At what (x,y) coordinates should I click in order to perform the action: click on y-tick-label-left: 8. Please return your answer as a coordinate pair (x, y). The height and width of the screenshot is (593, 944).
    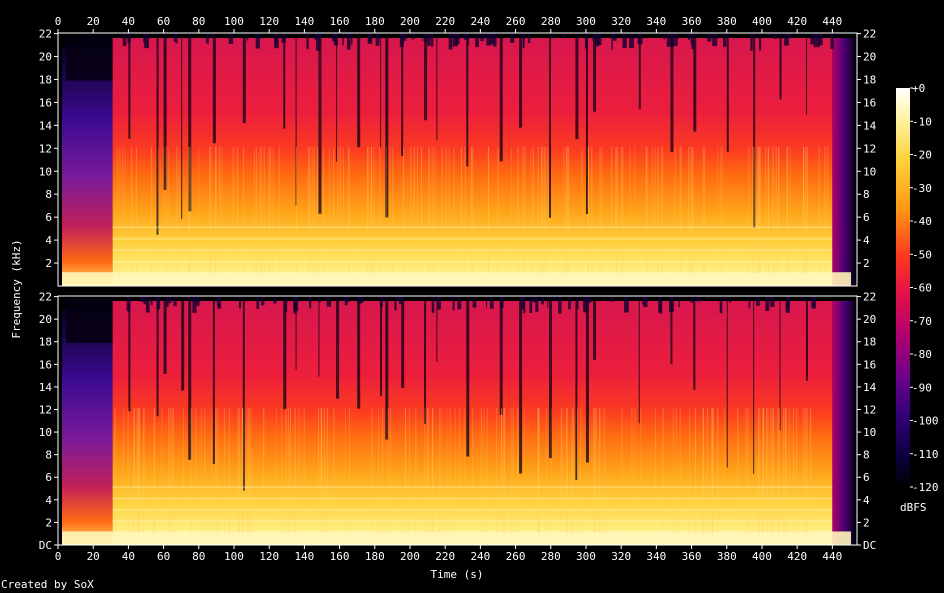
    Looking at the image, I should click on (48, 194).